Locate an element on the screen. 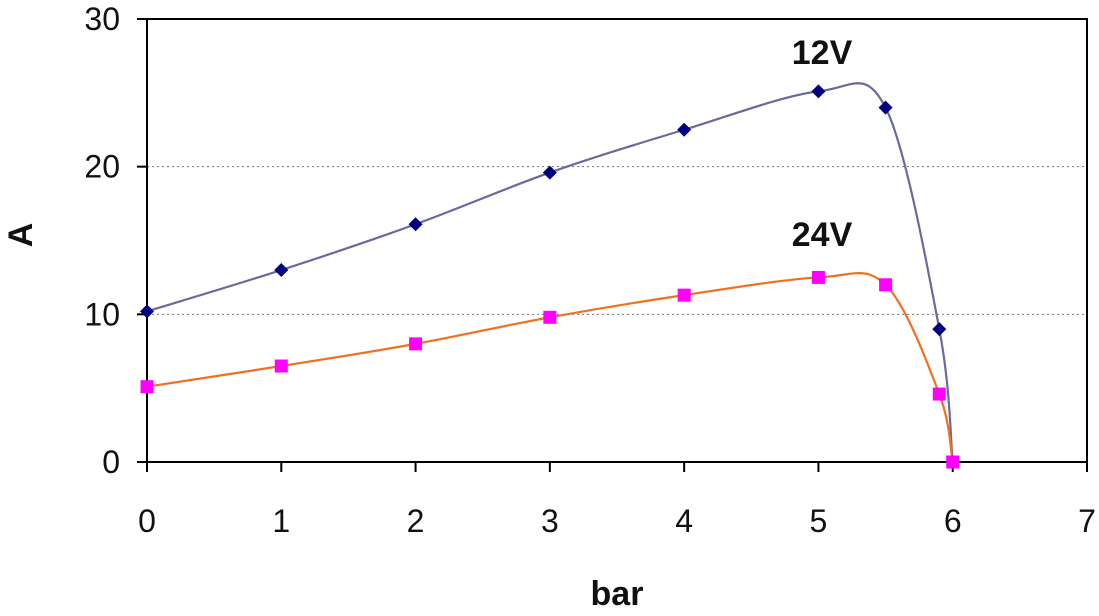 This screenshot has width=1099, height=616. x-tick-label: 4 is located at coordinates (684, 521).